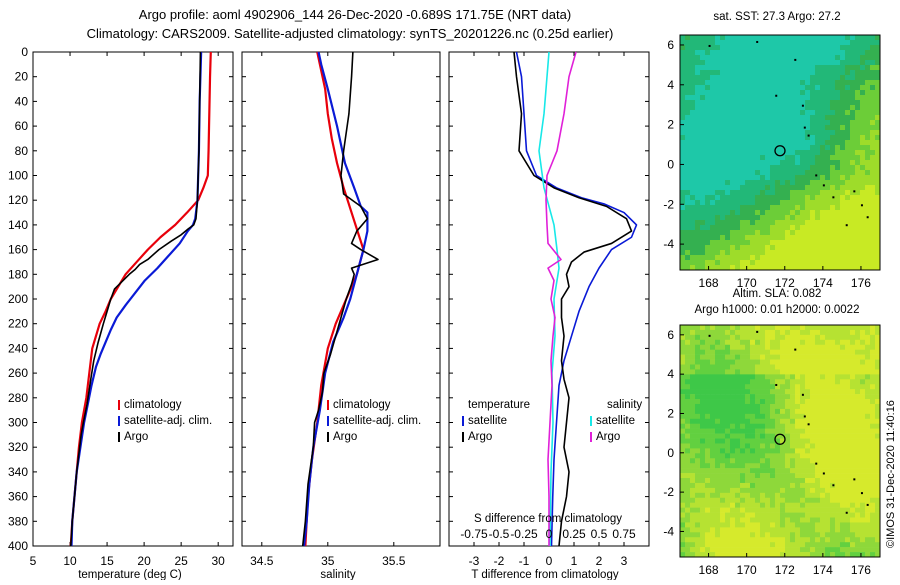 This screenshot has width=900, height=585. What do you see at coordinates (18, 324) in the screenshot?
I see `y-tick-label: 220` at bounding box center [18, 324].